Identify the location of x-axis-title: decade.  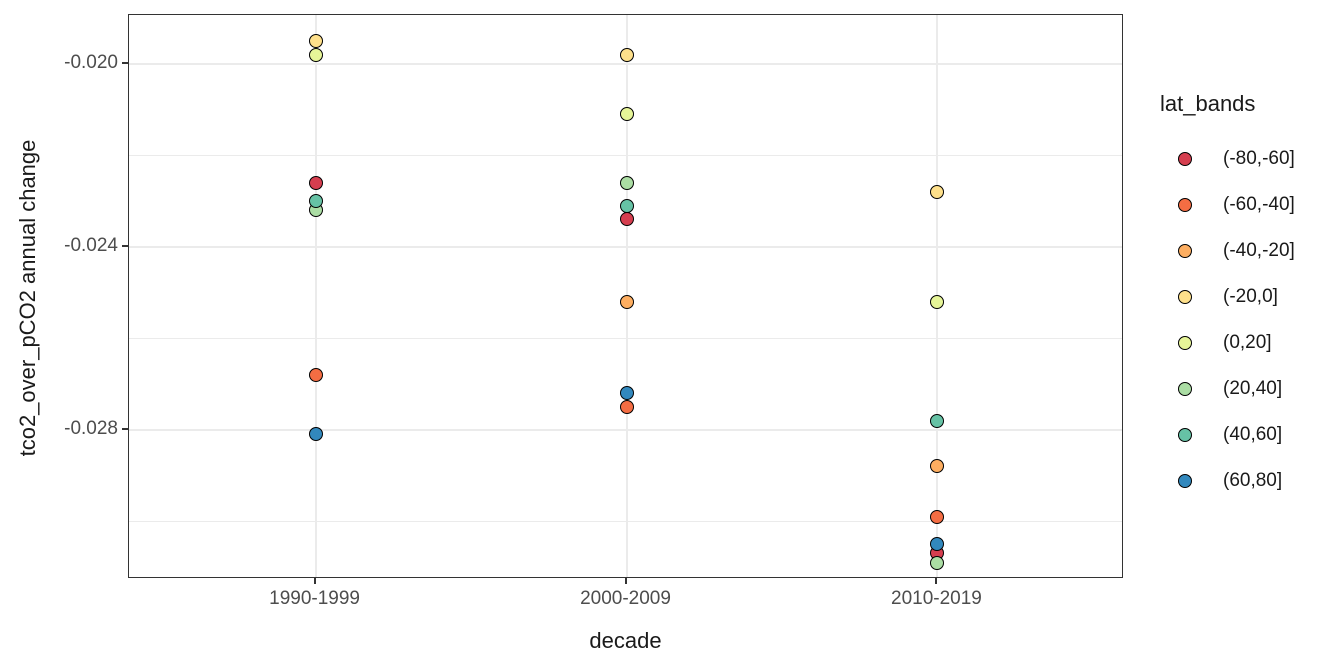
(625, 640).